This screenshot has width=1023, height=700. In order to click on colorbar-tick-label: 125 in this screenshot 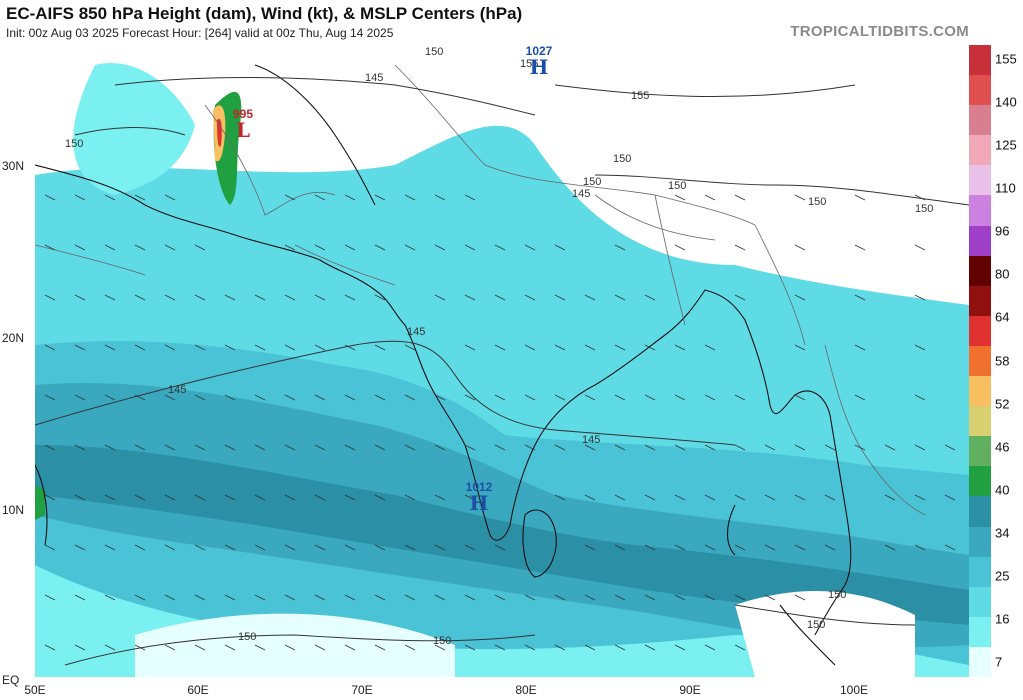, I will do `click(1006, 145)`.